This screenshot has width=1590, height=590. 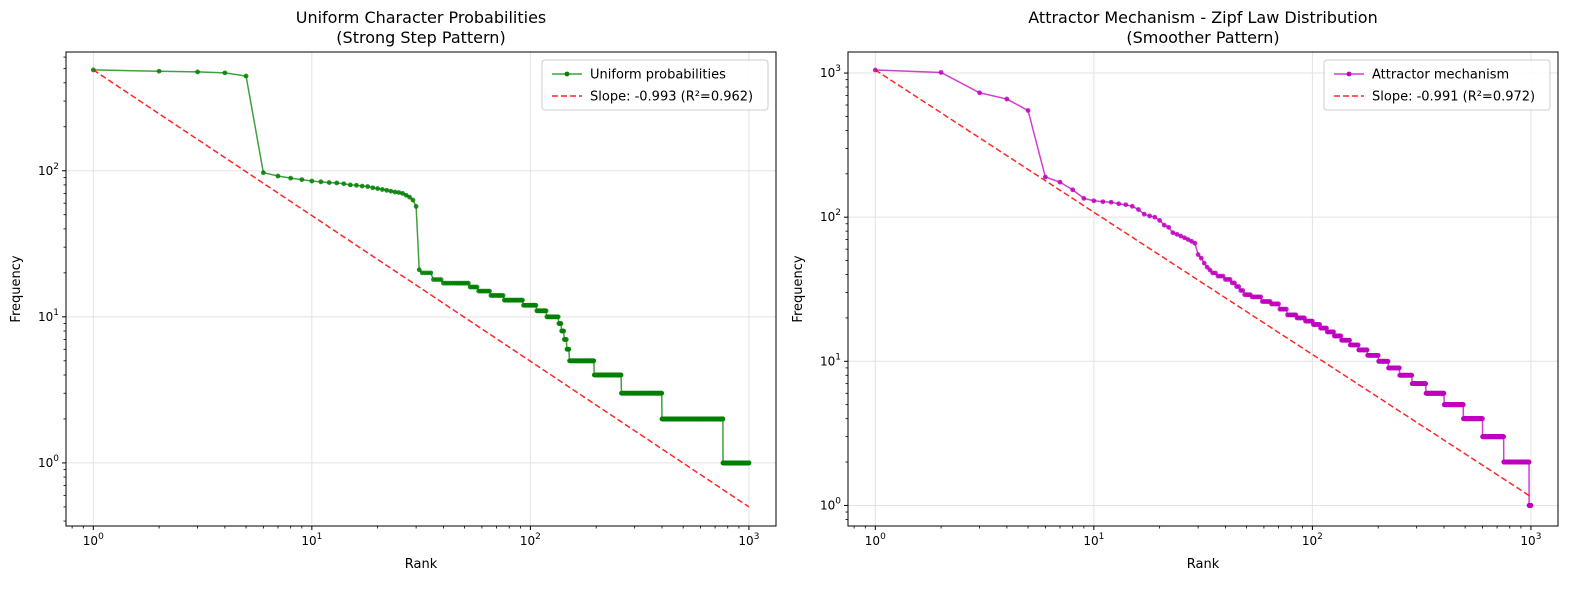 I want to click on legend-marker, so click(x=567, y=74).